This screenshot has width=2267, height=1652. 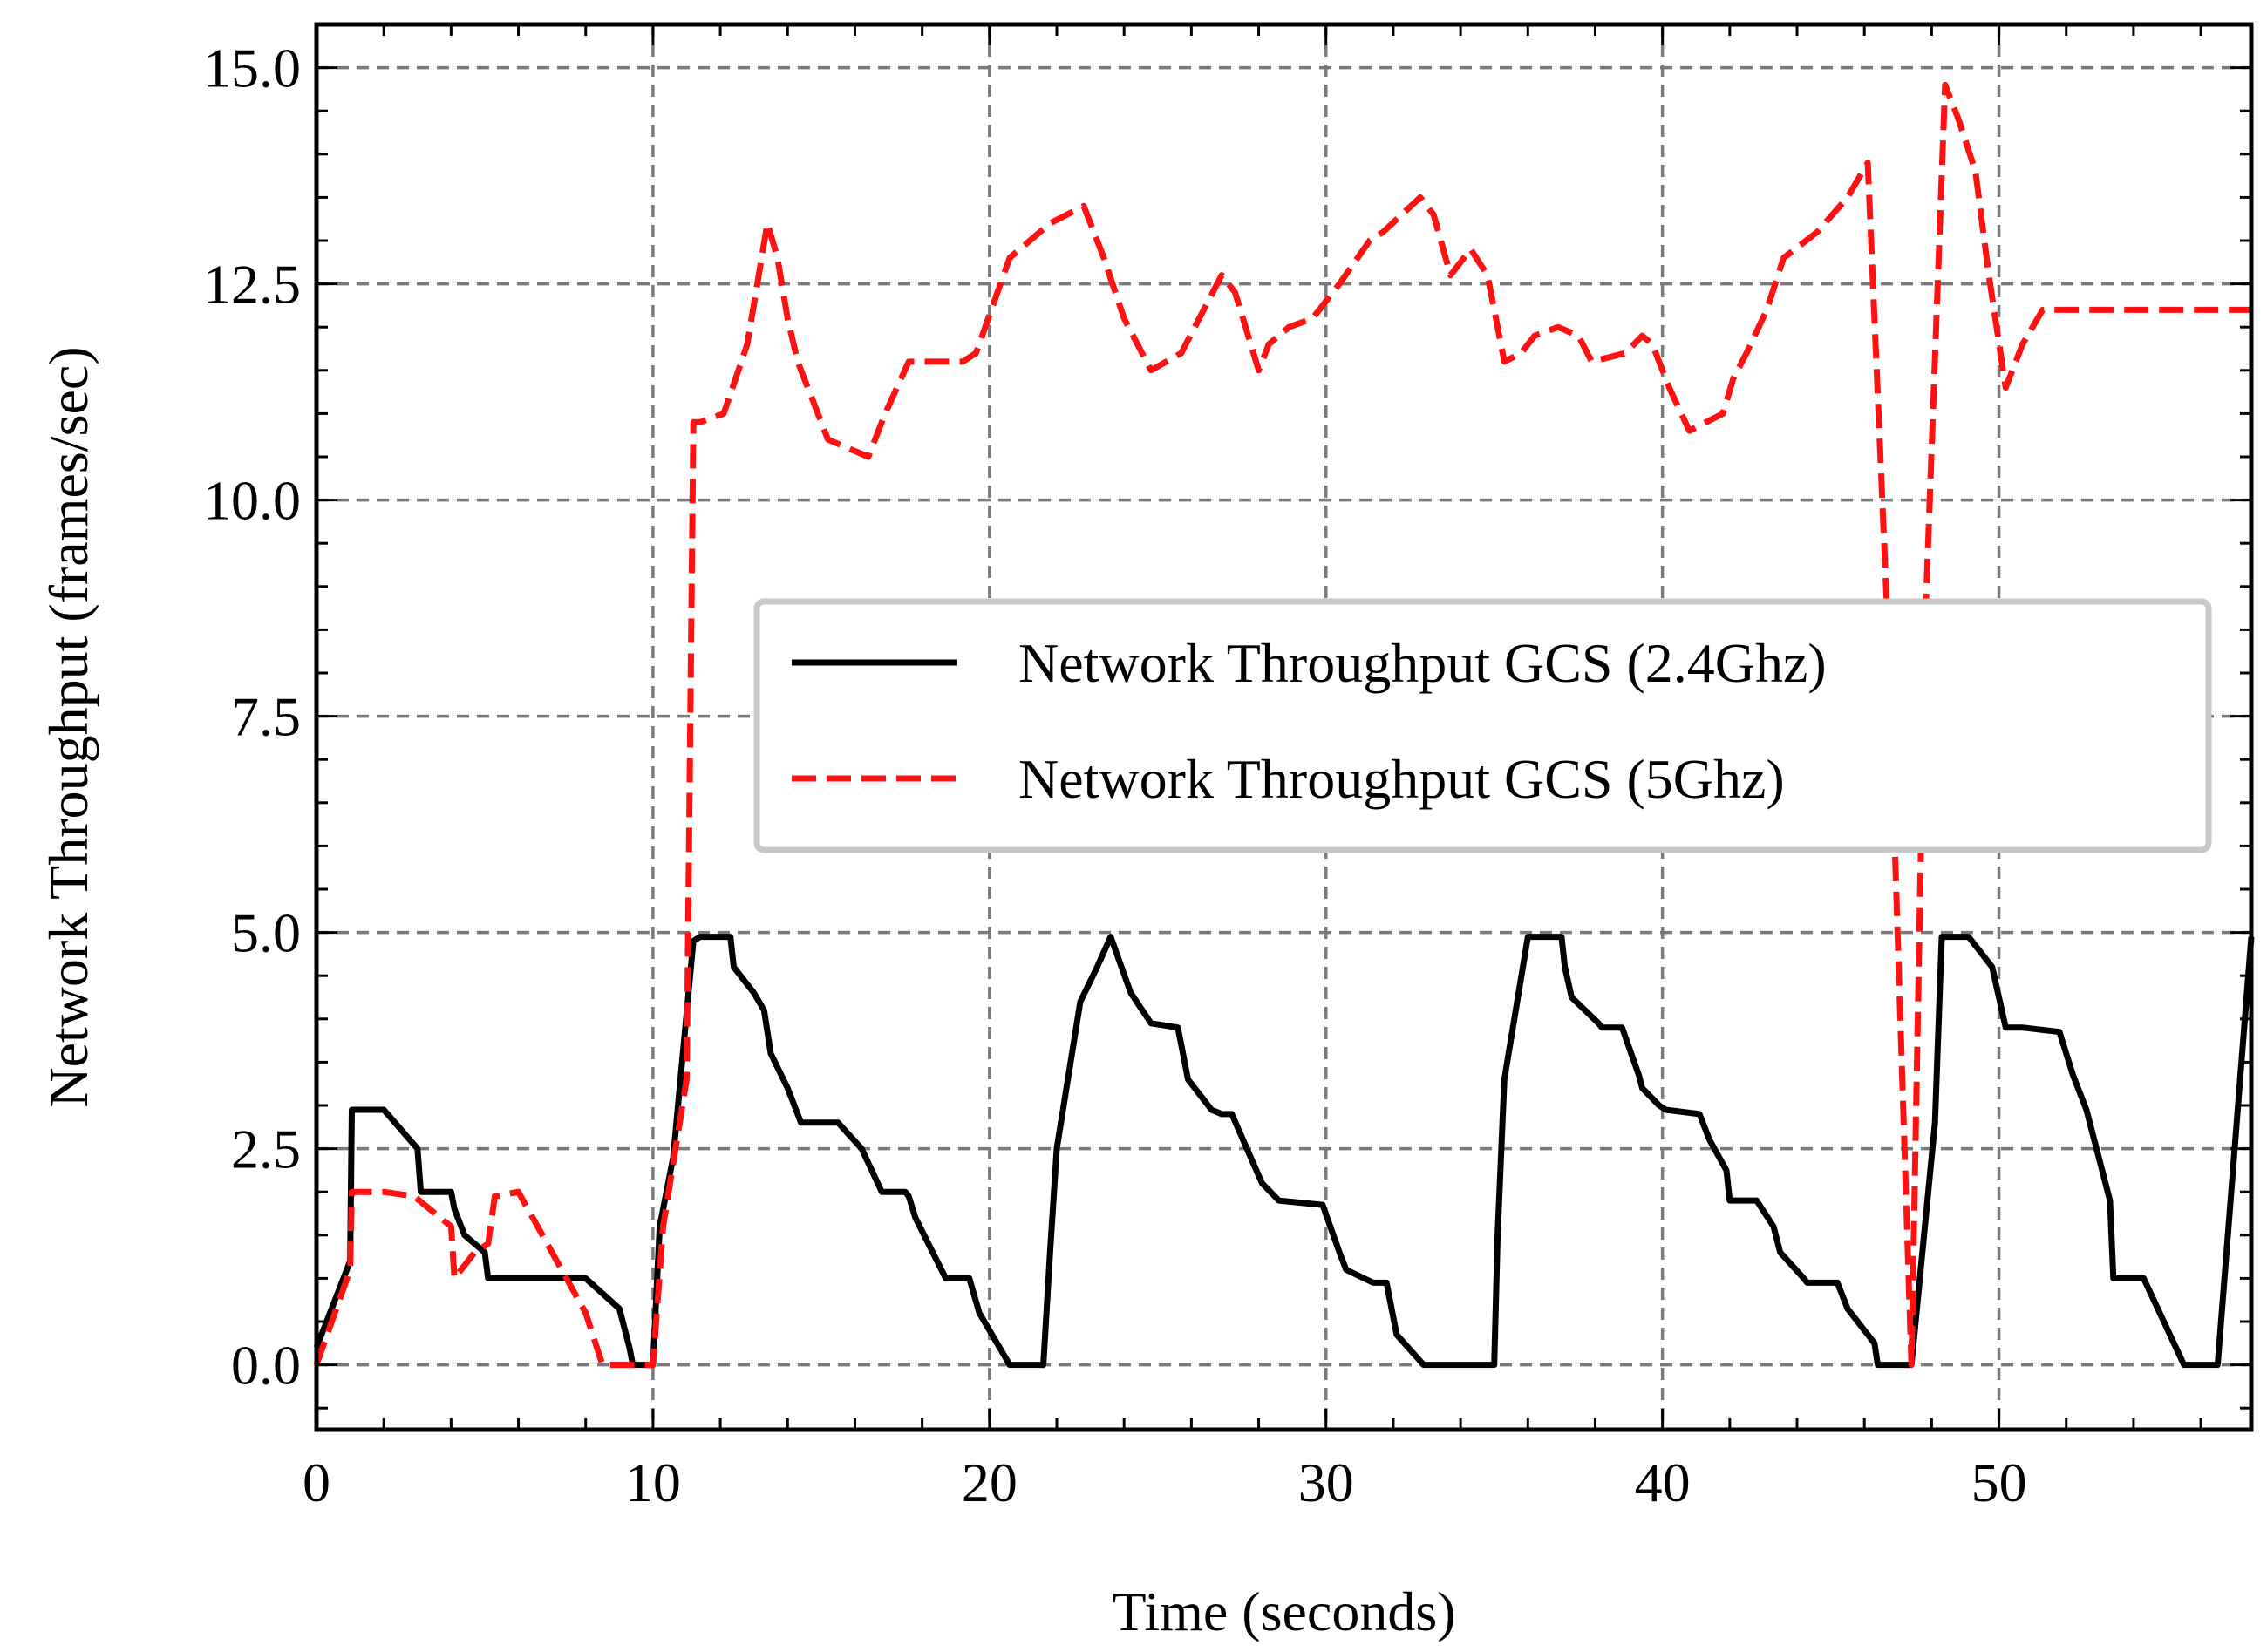 What do you see at coordinates (990, 1482) in the screenshot?
I see `x-tick-label: 20` at bounding box center [990, 1482].